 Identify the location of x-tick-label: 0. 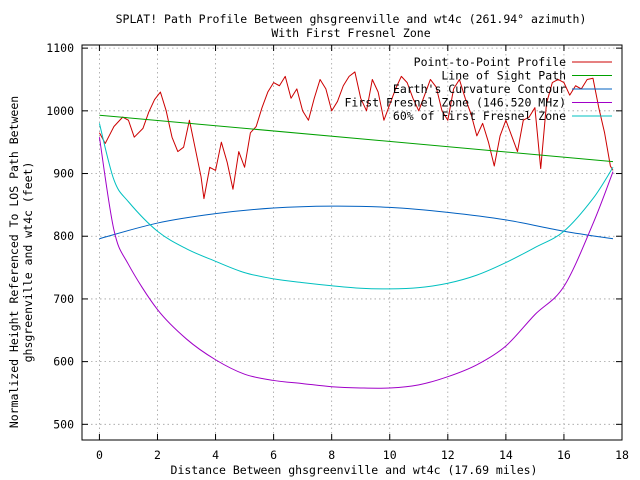
(99, 455).